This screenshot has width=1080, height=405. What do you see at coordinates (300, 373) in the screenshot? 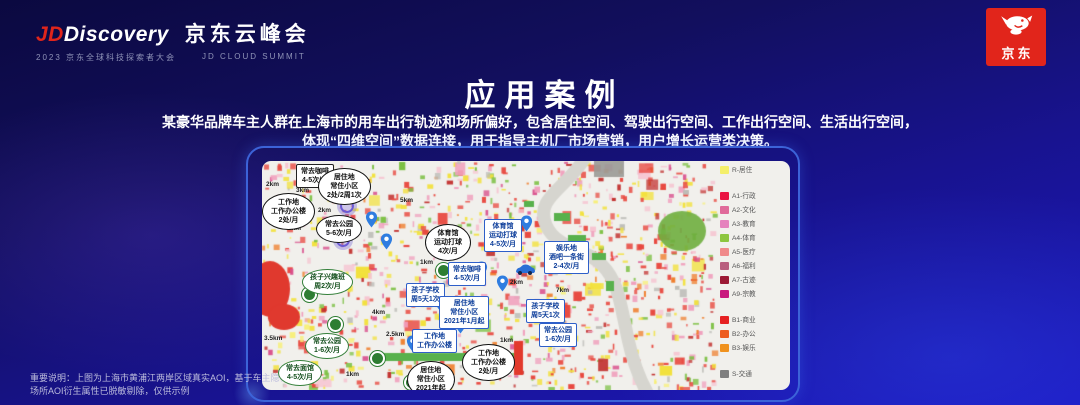
I see `map-callout-noodle: 常去面馆 4-5次/月` at bounding box center [300, 373].